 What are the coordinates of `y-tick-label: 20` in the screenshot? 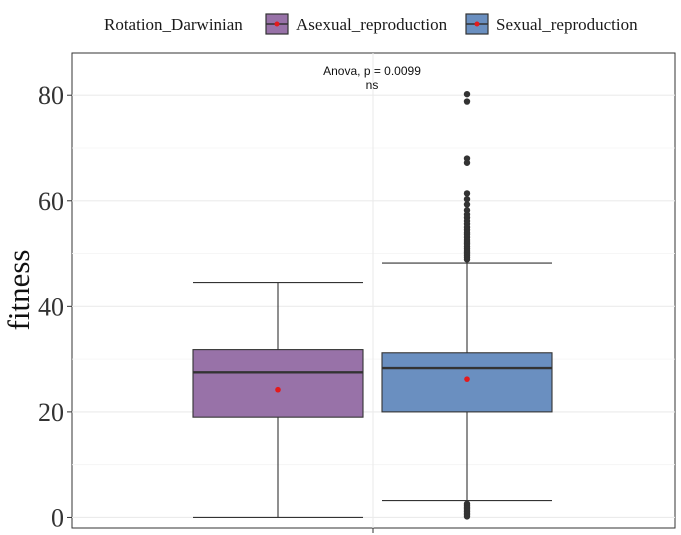 It's located at (51, 412).